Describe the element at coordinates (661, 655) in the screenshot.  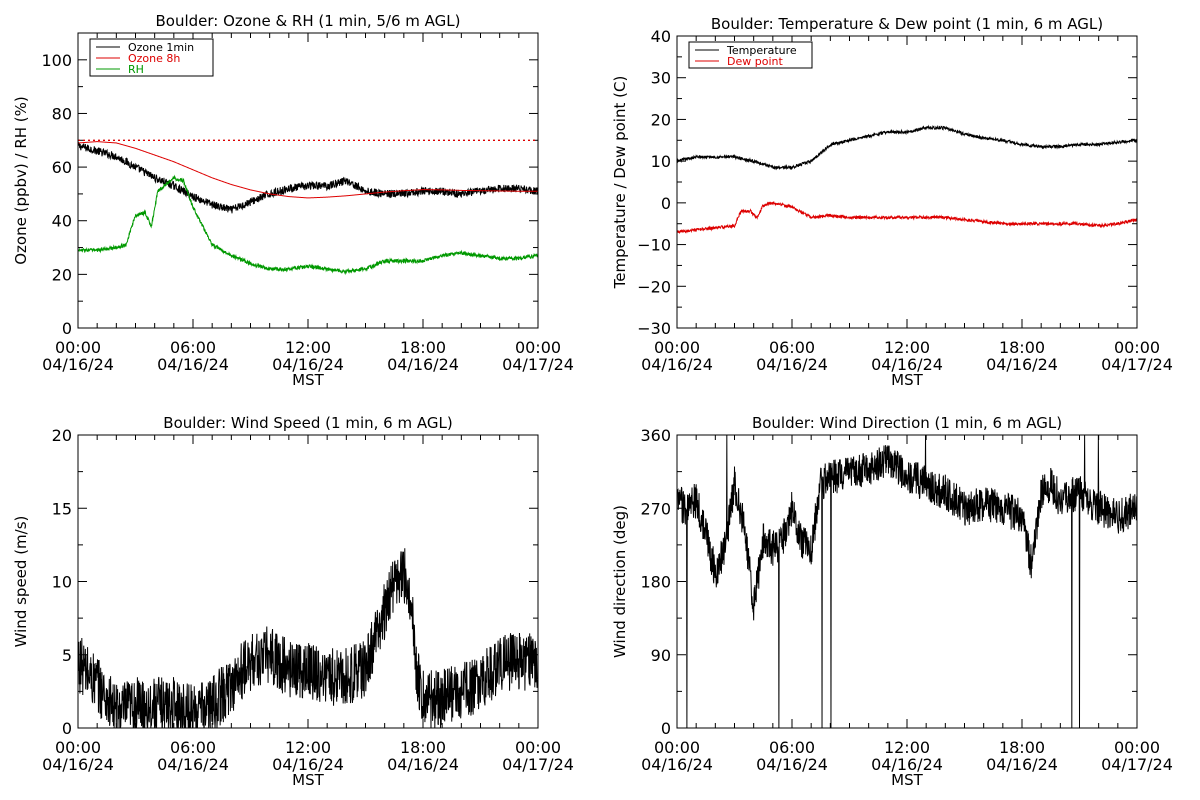
I see `y-tick-label: 90` at that location.